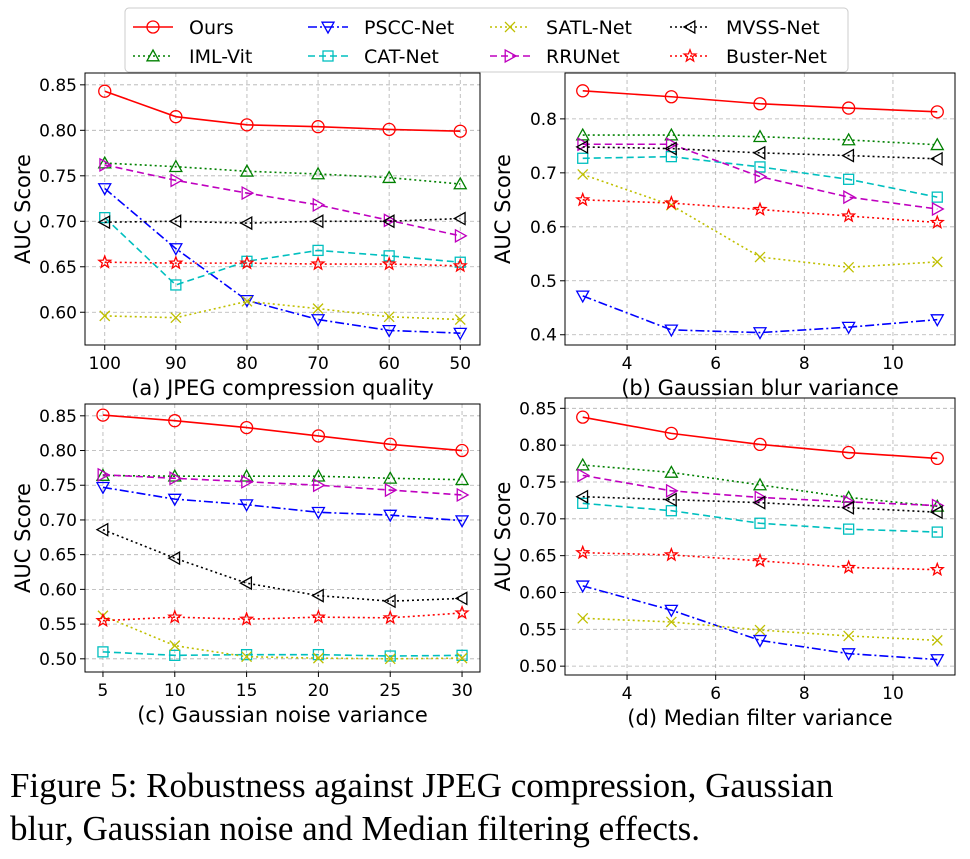 The width and height of the screenshot is (970, 859). I want to click on x-tick-label: 100, so click(105, 364).